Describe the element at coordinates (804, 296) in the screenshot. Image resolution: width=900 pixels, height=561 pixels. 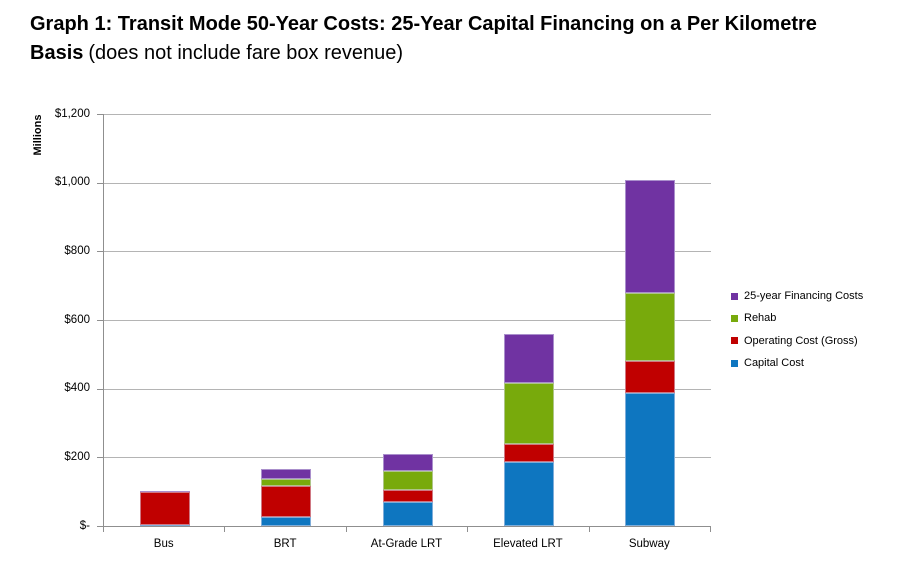
I see `legend-label: 25-year Financing Costs` at that location.